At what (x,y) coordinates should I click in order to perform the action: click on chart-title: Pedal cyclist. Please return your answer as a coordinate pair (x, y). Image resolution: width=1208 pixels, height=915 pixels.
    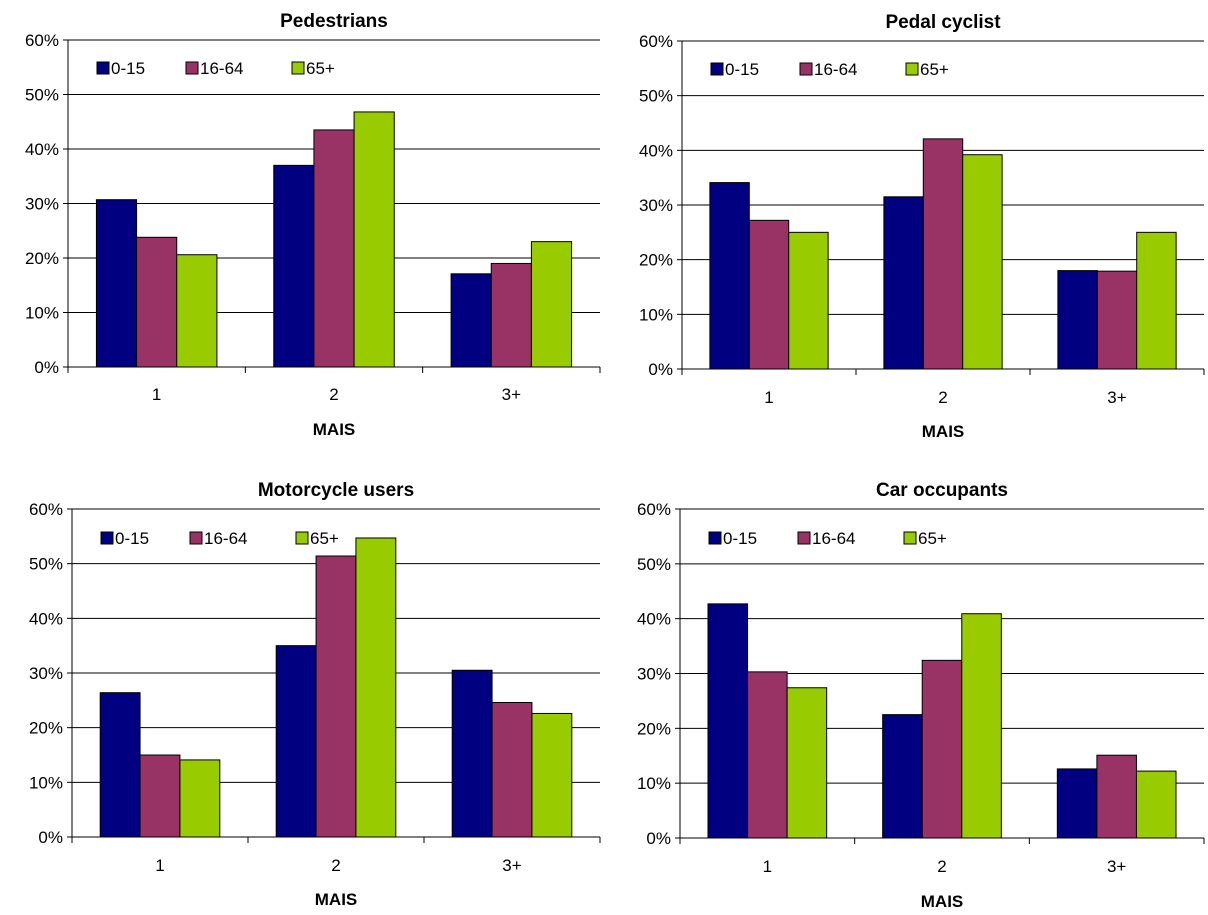
    Looking at the image, I should click on (943, 22).